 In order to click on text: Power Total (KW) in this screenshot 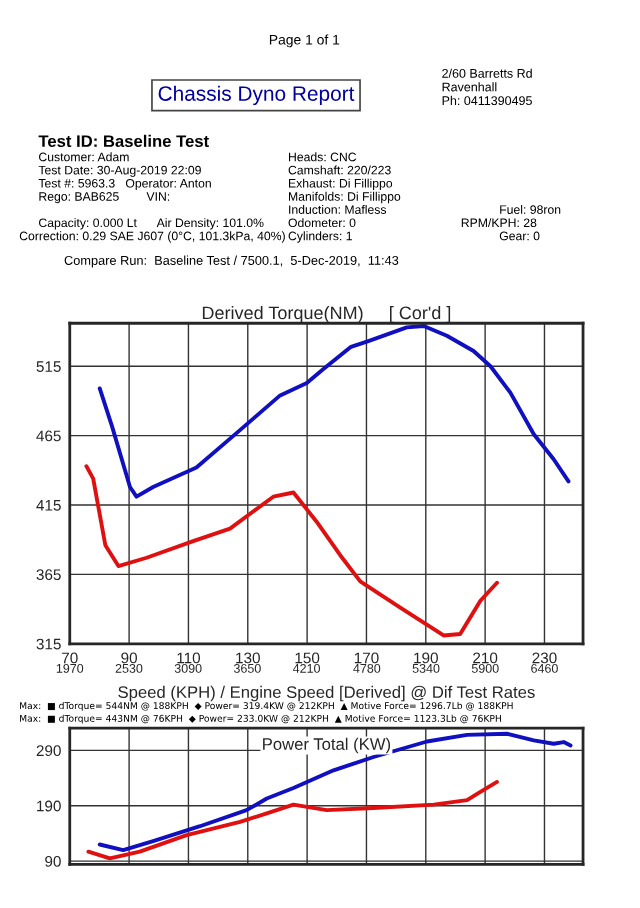, I will do `click(327, 745)`.